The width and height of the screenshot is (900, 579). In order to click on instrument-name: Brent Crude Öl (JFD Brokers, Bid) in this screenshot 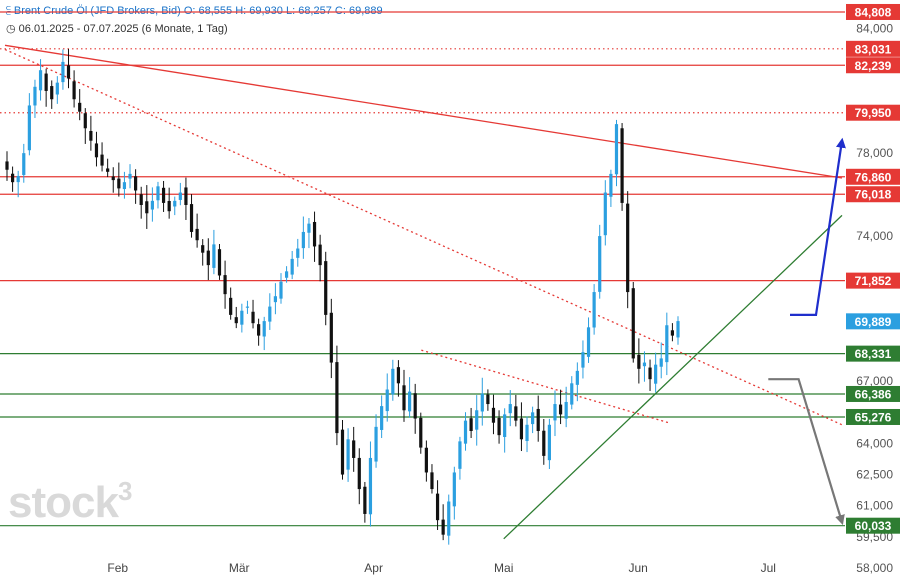, I will do `click(97, 11)`.